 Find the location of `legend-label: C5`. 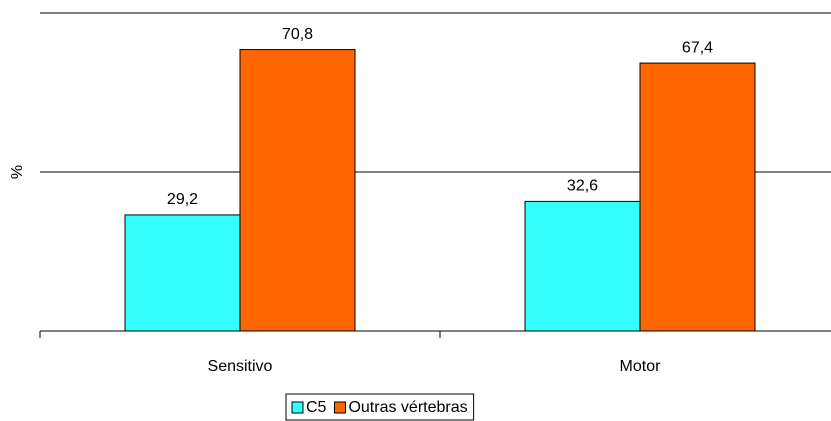

legend-label: C5 is located at coordinates (316, 407).